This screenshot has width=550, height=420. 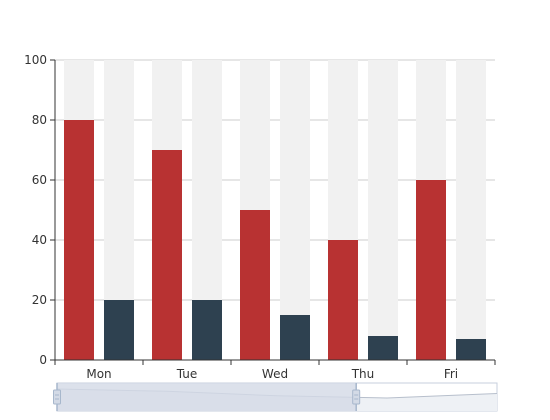 What do you see at coordinates (39, 240) in the screenshot?
I see `y-tick-label: 40` at bounding box center [39, 240].